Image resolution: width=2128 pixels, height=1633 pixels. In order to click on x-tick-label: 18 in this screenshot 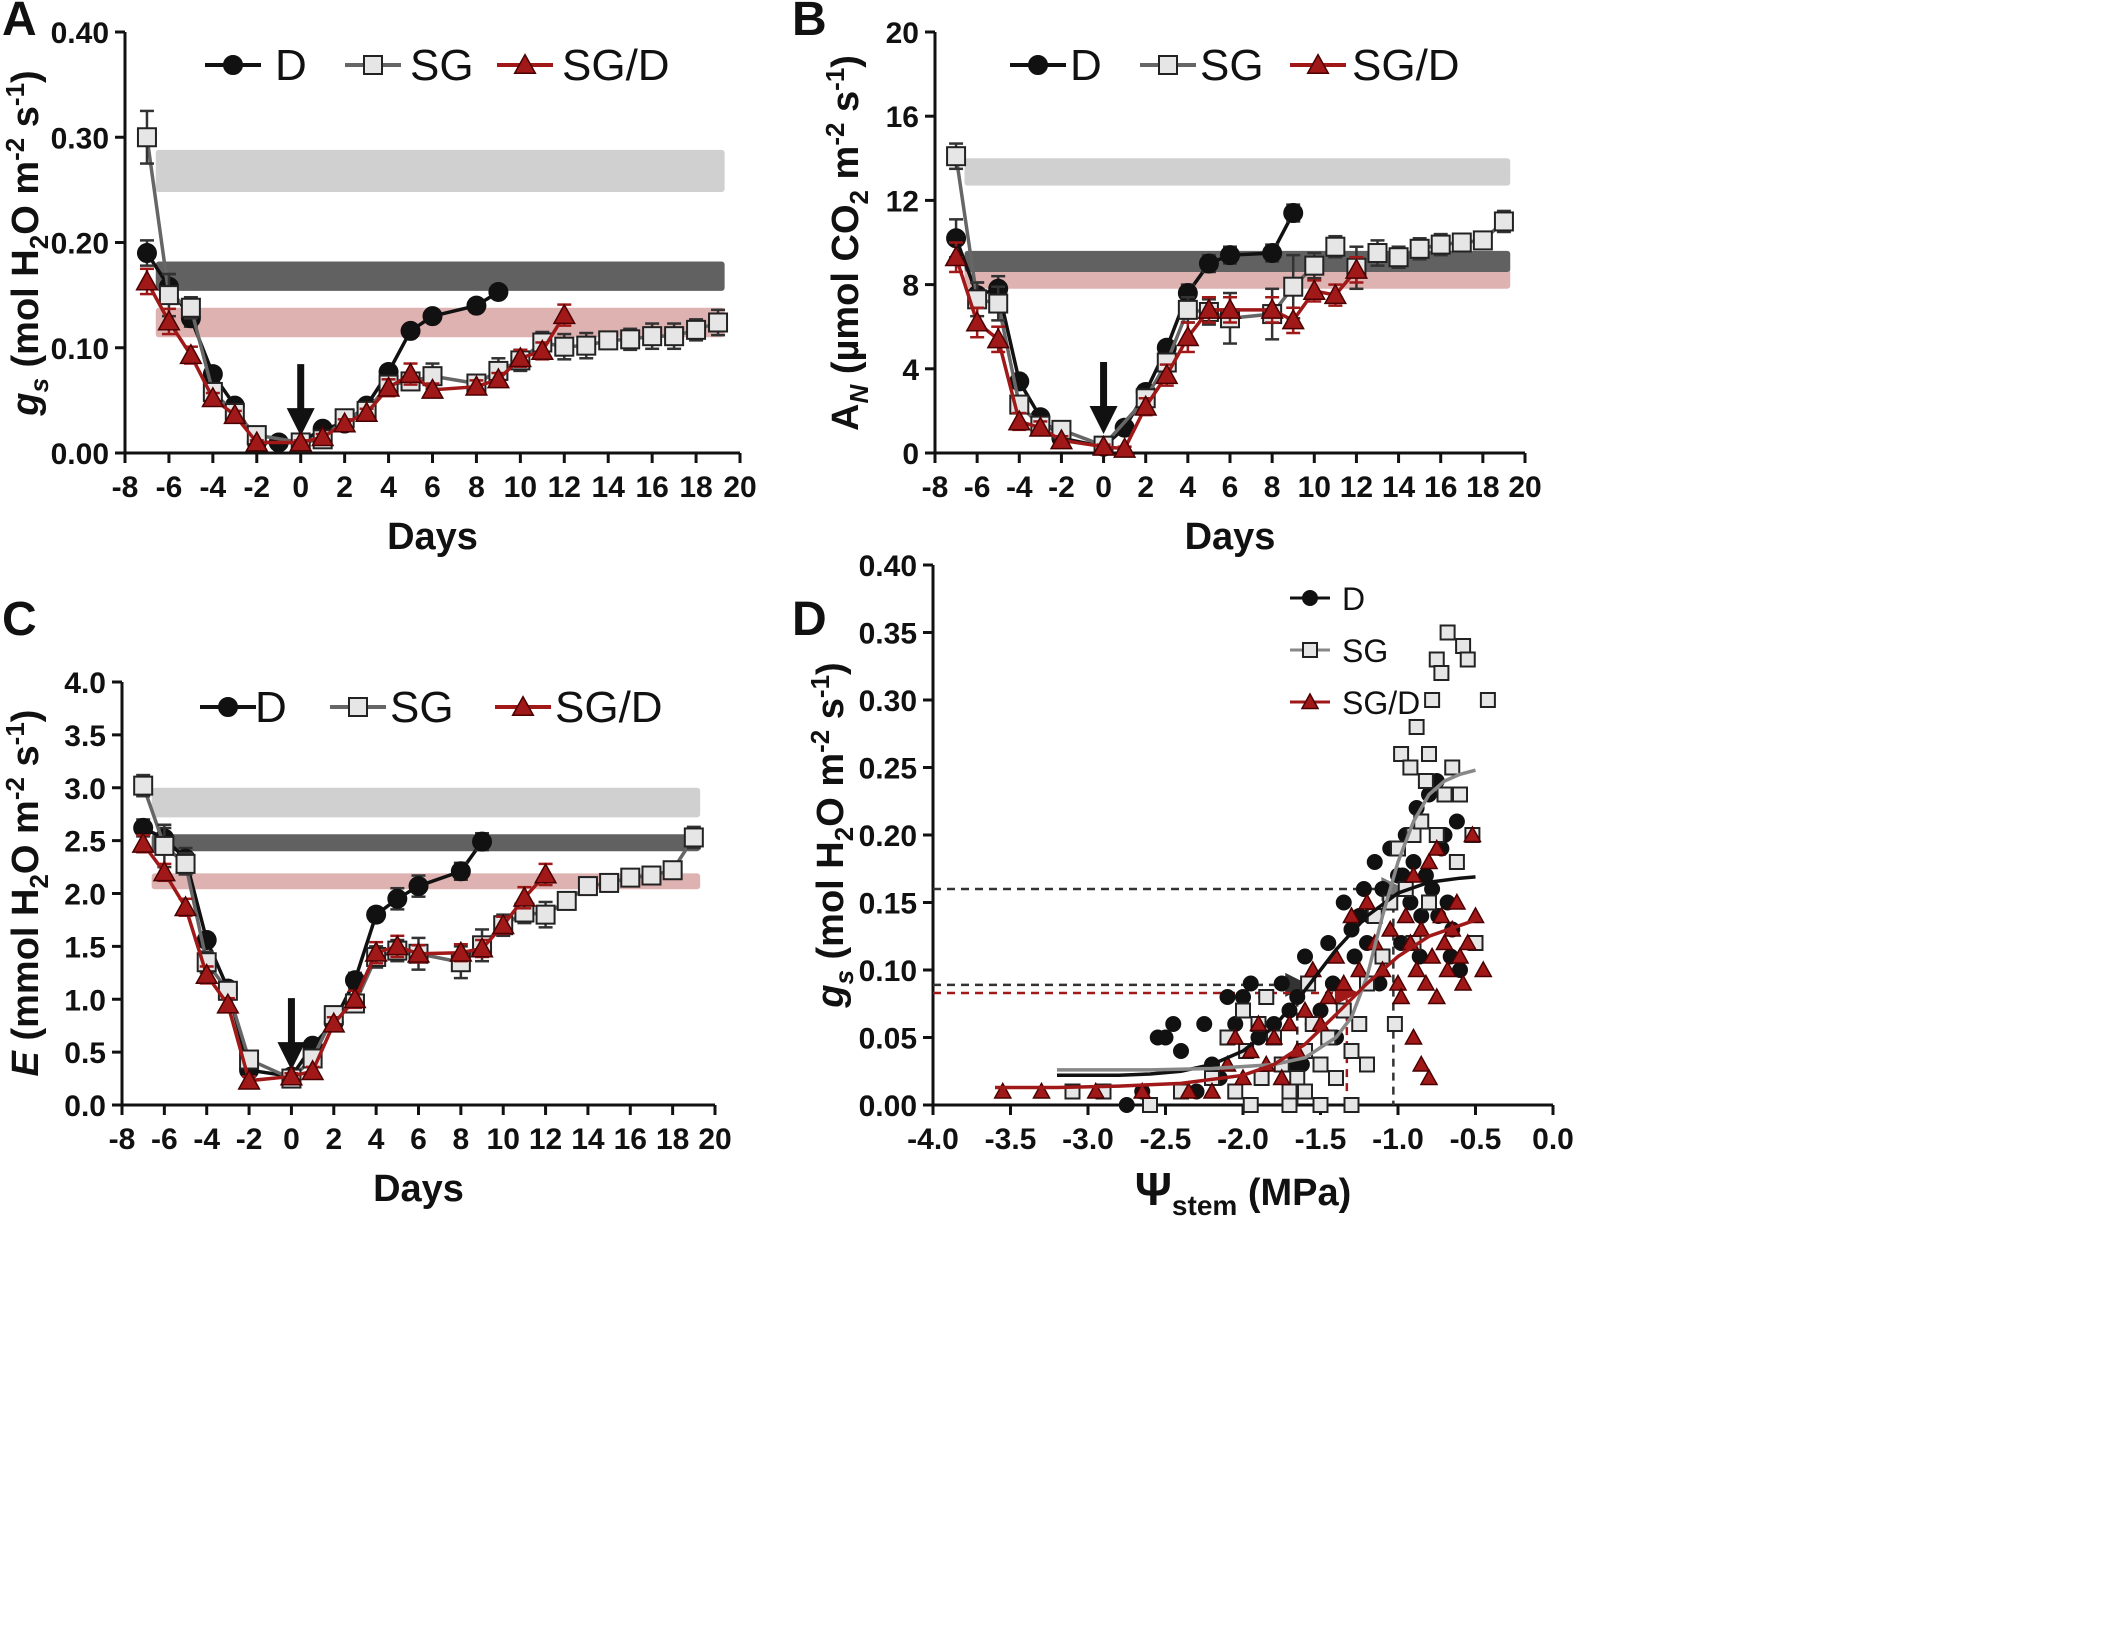, I will do `click(1482, 487)`.